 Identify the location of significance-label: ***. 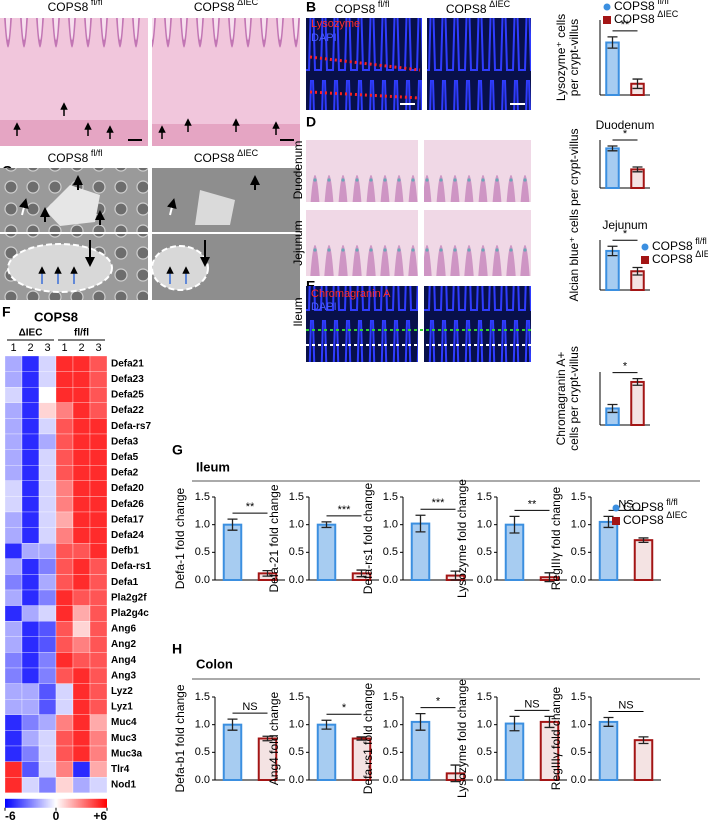
(439, 503).